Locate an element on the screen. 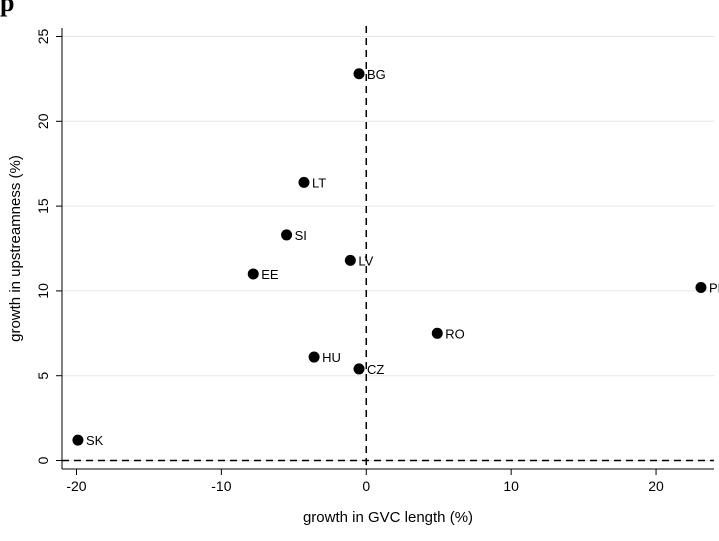  data-point-lt is located at coordinates (304, 182).